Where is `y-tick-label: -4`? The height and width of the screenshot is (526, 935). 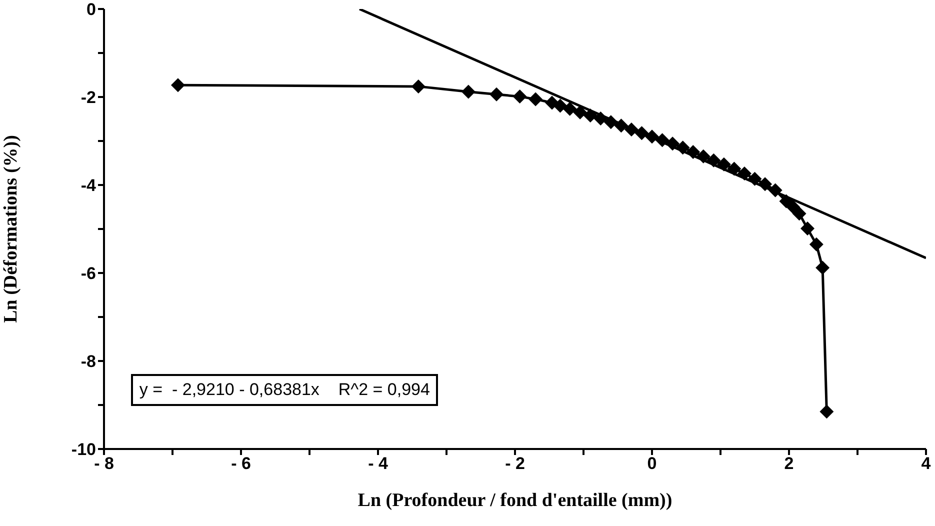 y-tick-label: -4 is located at coordinates (88, 186).